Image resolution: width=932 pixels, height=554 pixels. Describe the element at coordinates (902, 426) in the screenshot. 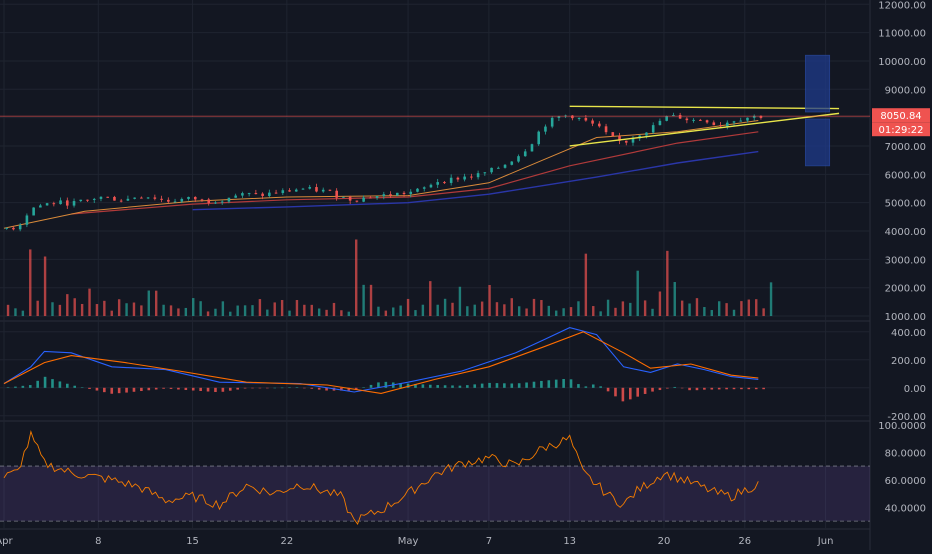

I see `rsi-tick-label: 100.0000` at that location.